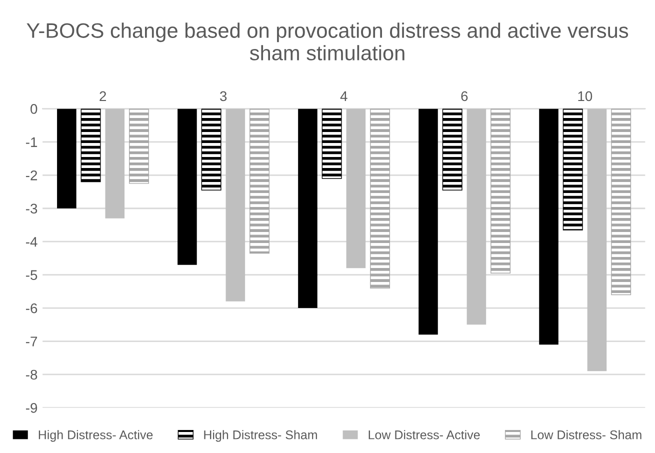 This screenshot has height=453, width=655. Describe the element at coordinates (32, 242) in the screenshot. I see `y-tick-label: -4` at that location.